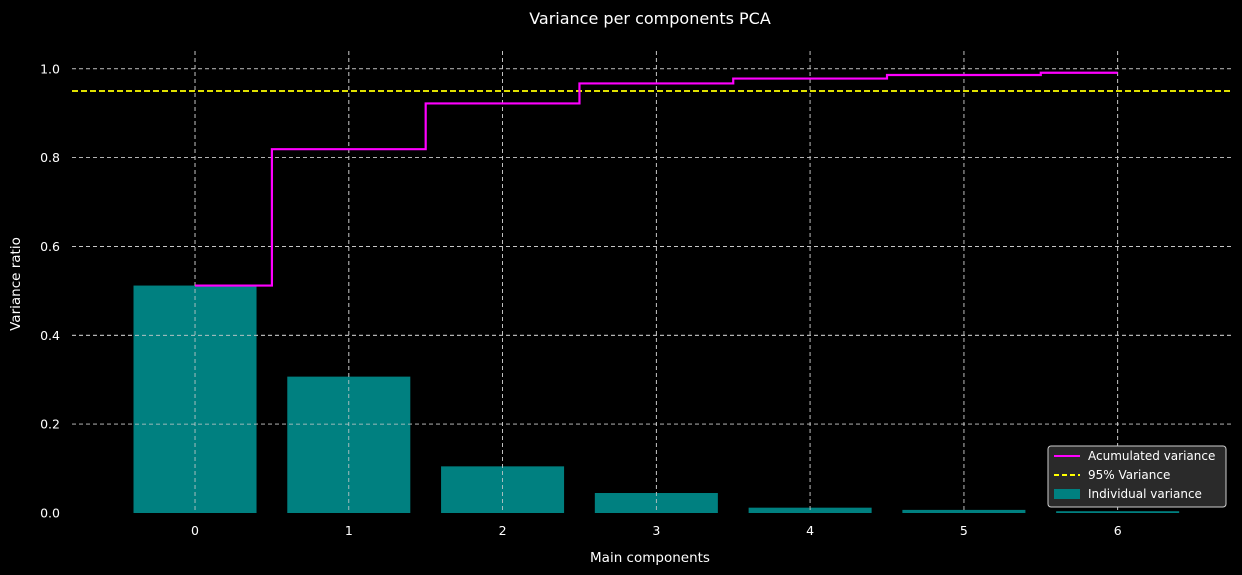 The image size is (1242, 575). Describe the element at coordinates (1145, 494) in the screenshot. I see `legend-label-individual: Individual variance` at that location.